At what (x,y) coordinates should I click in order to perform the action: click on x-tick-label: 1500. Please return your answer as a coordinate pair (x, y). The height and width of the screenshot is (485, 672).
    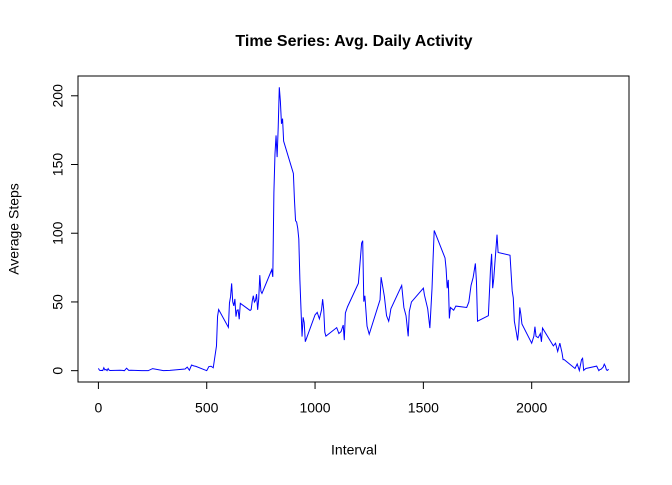
    Looking at the image, I should click on (423, 408).